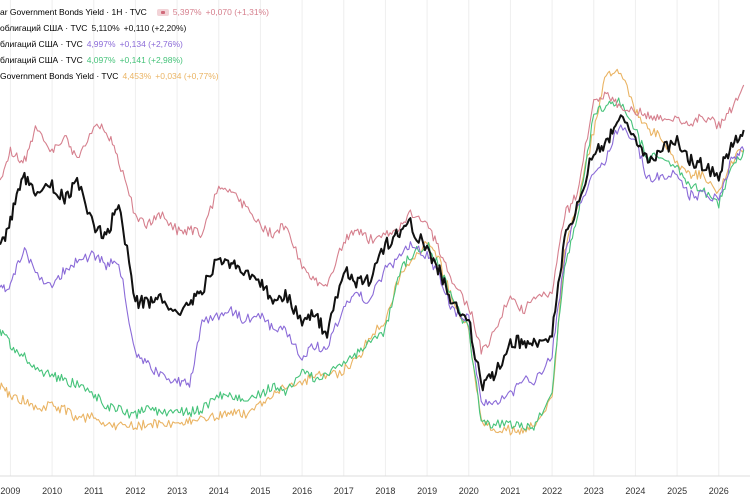 Image resolution: width=750 pixels, height=500 pixels. Describe the element at coordinates (105, 27) in the screenshot. I see `legend-s2-value: 5,110%` at that location.